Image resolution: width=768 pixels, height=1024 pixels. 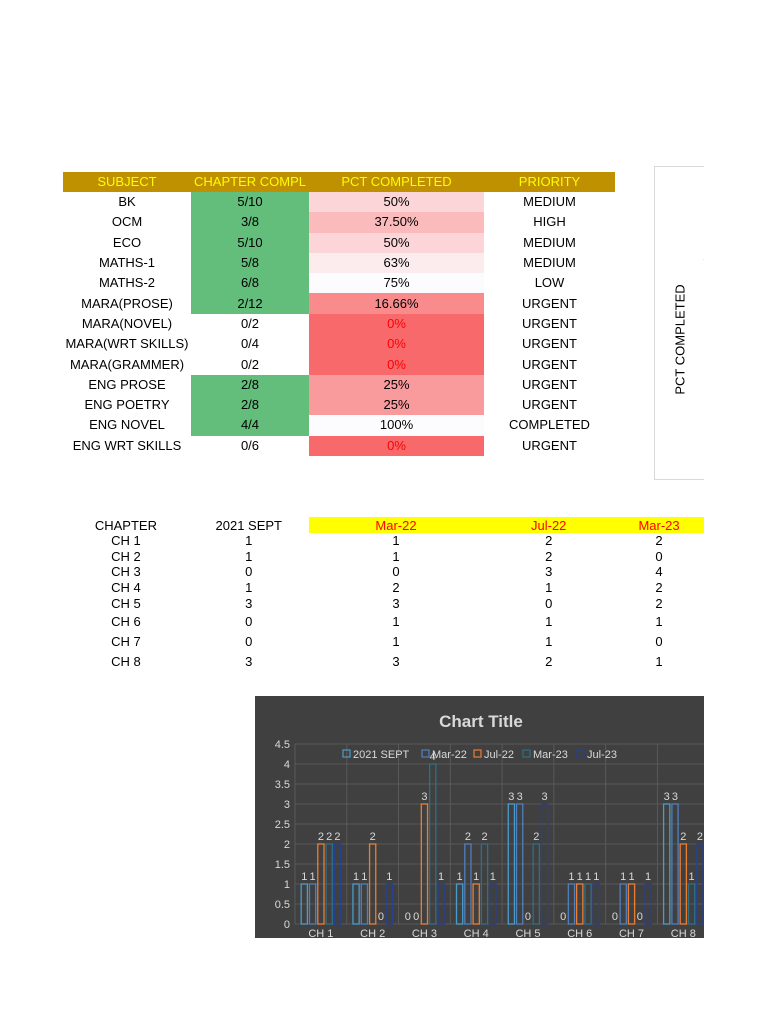 What do you see at coordinates (127, 182) in the screenshot?
I see `header-subject: SUBJECT` at bounding box center [127, 182].